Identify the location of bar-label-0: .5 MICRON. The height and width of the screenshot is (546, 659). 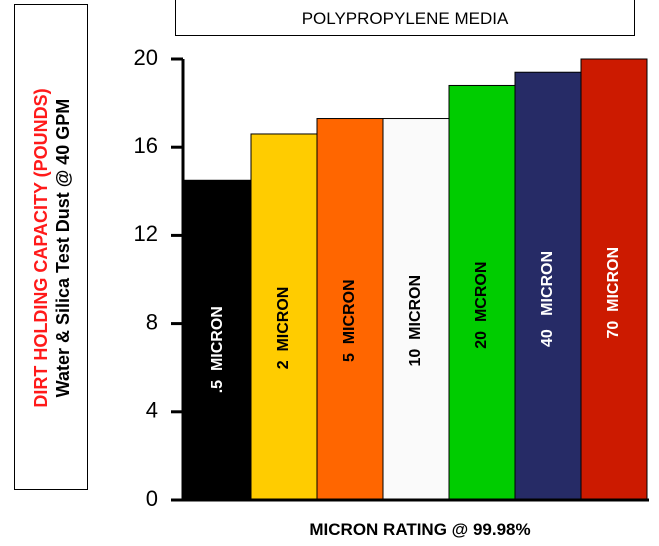
(217, 349).